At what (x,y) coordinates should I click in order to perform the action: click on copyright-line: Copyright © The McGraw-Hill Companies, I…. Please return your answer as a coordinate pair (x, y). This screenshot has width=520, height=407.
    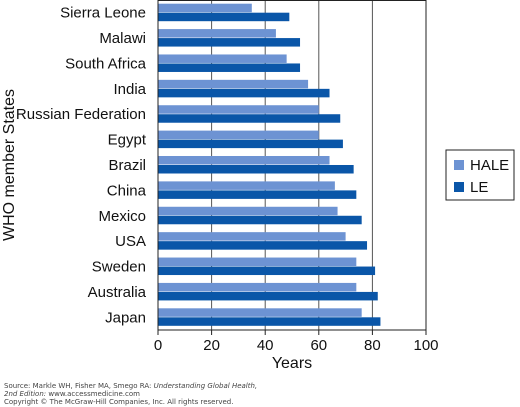
    Looking at the image, I should click on (119, 402).